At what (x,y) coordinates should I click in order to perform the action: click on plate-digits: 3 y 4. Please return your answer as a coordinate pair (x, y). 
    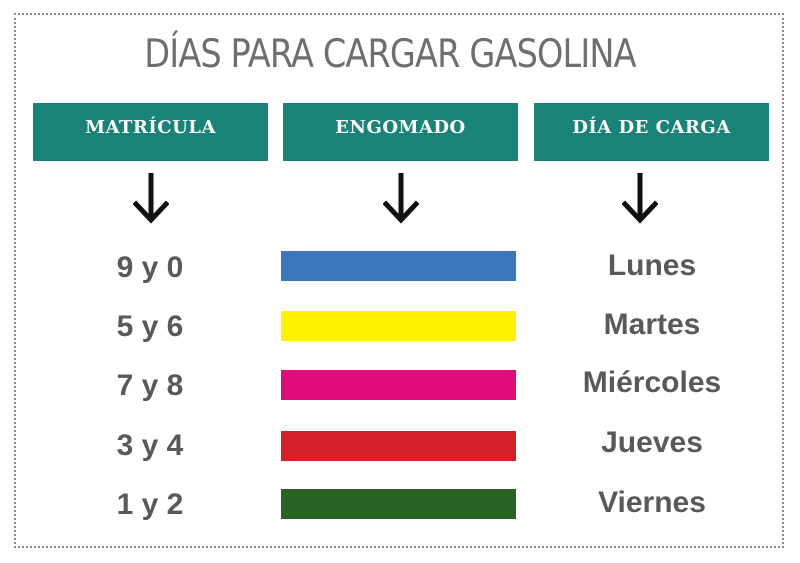
    Looking at the image, I should click on (150, 445).